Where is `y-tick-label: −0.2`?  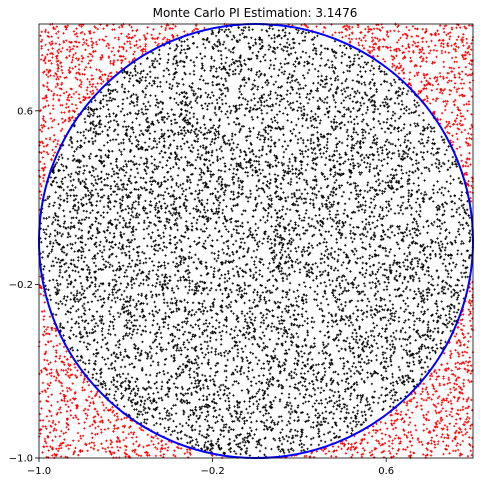
y-tick-label: −0.2 is located at coordinates (21, 285).